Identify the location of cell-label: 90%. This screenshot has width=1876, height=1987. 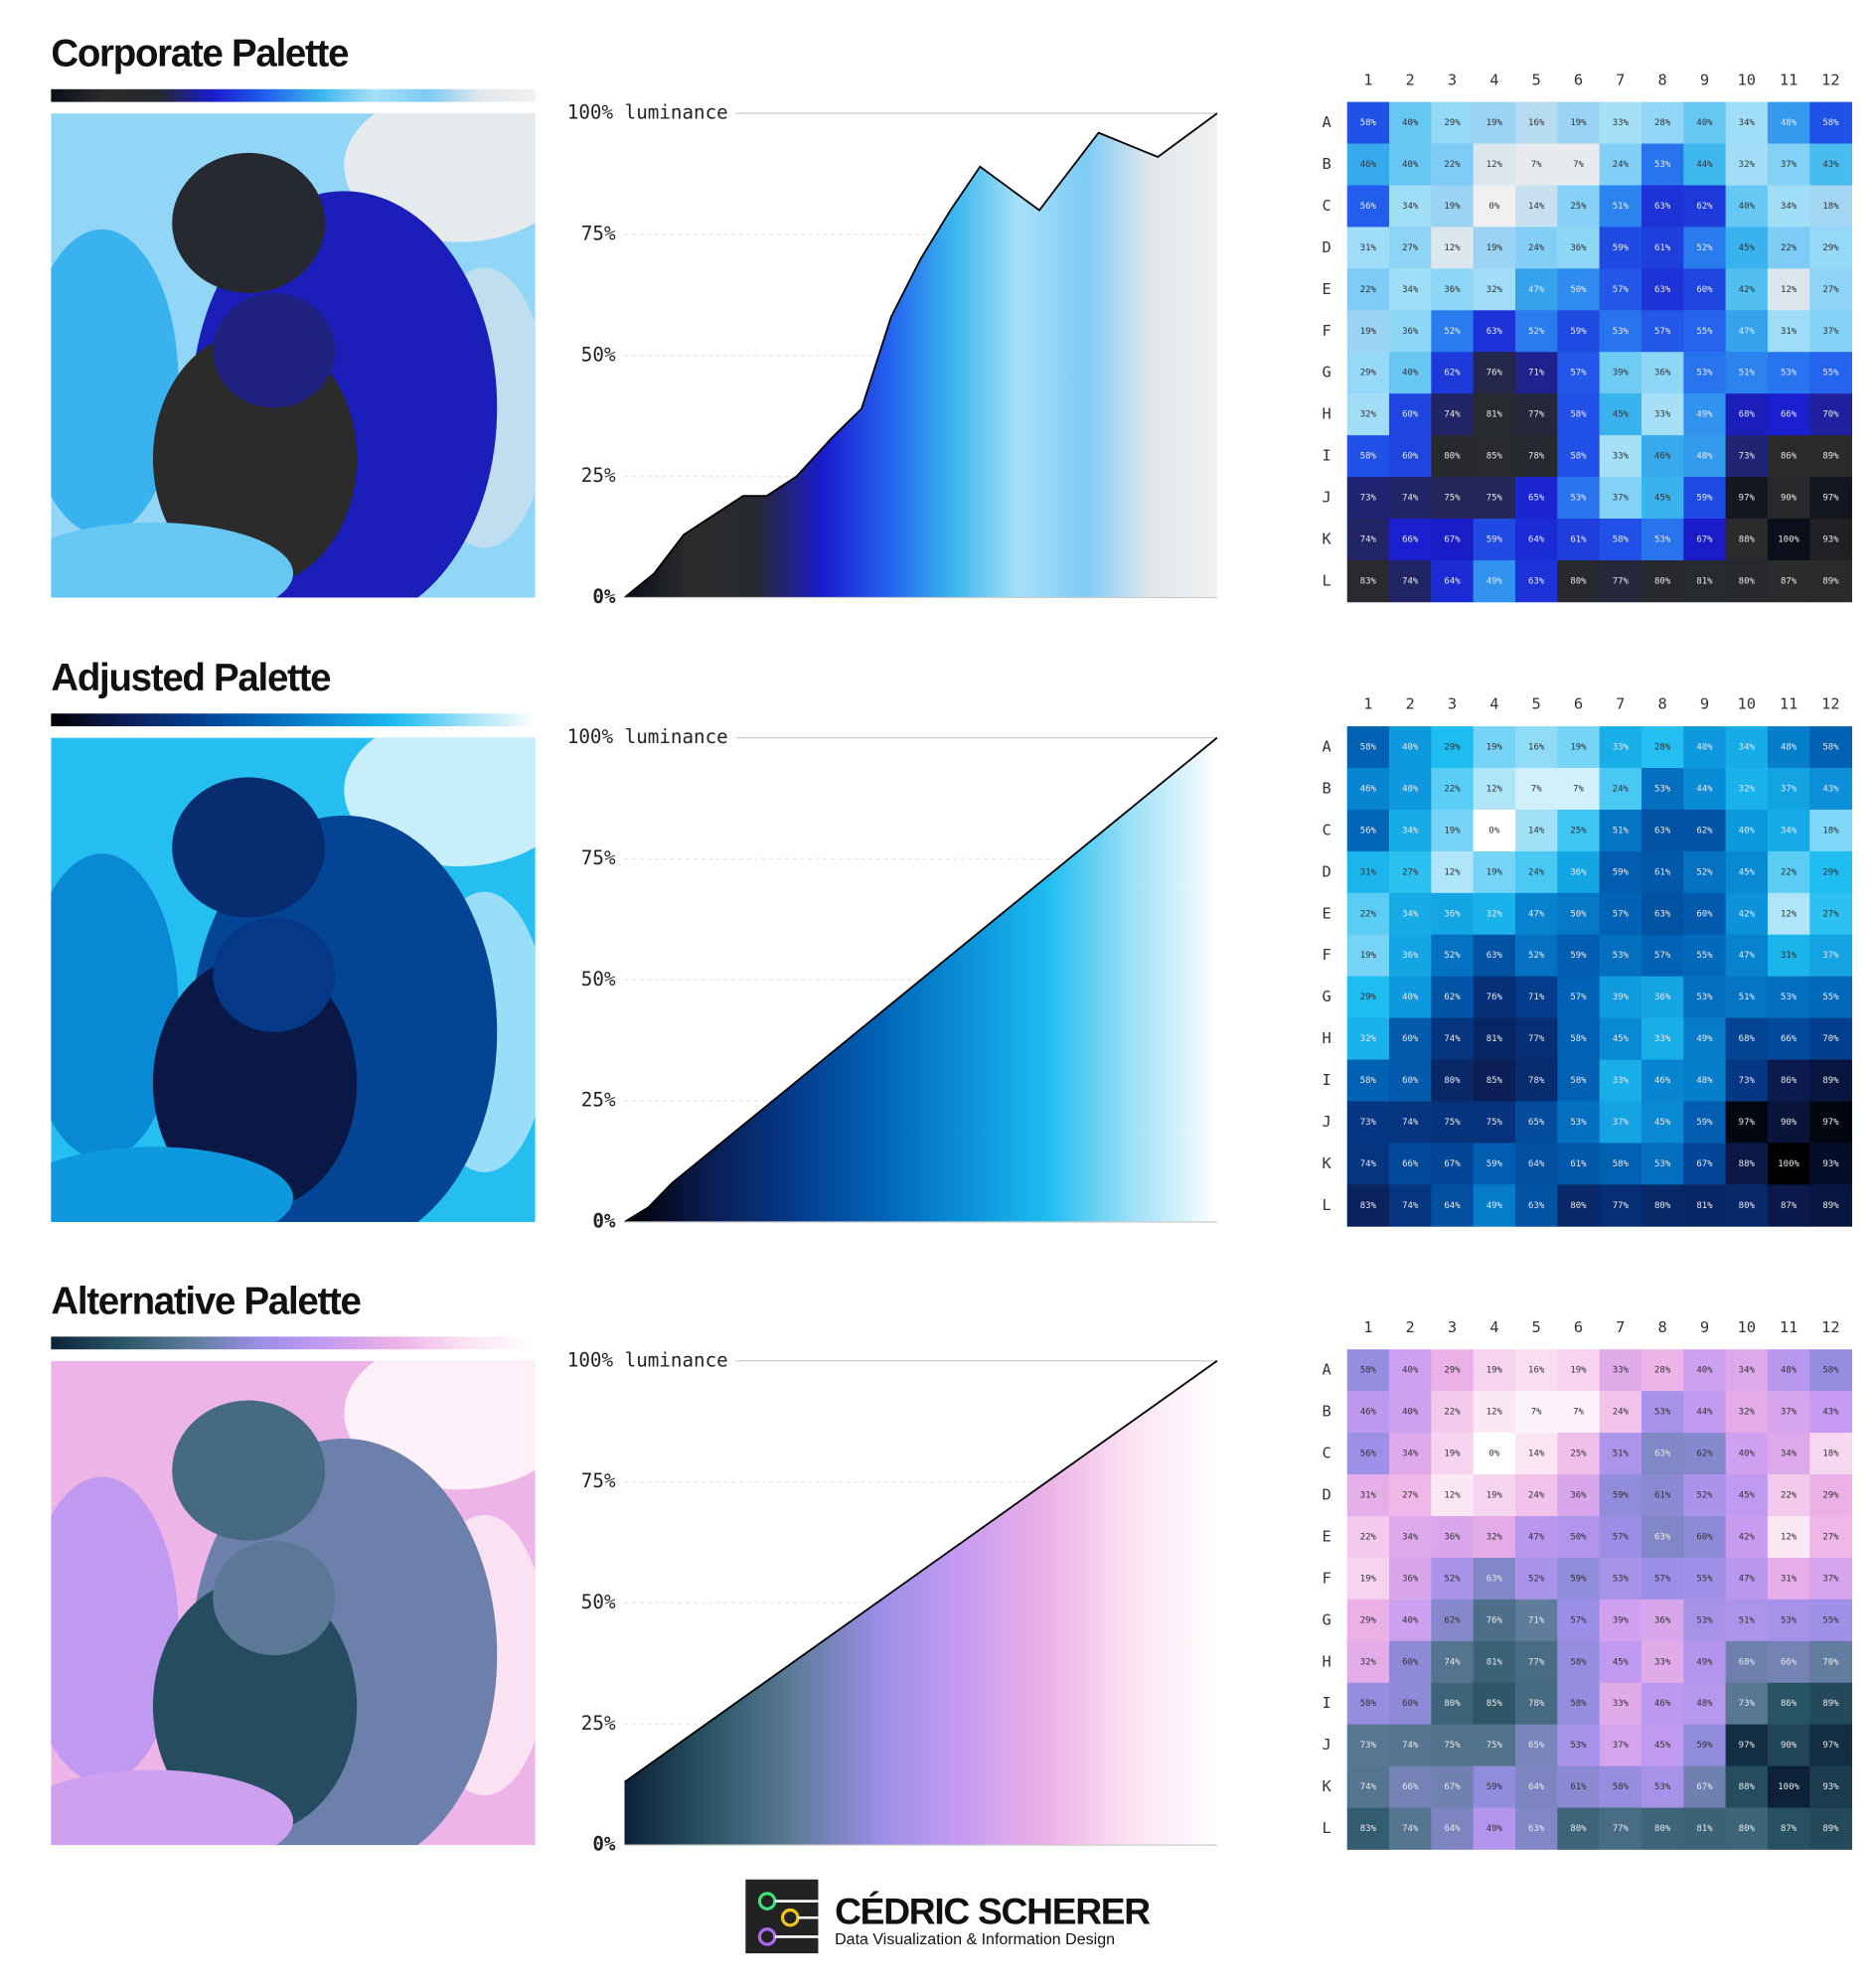
(1789, 499).